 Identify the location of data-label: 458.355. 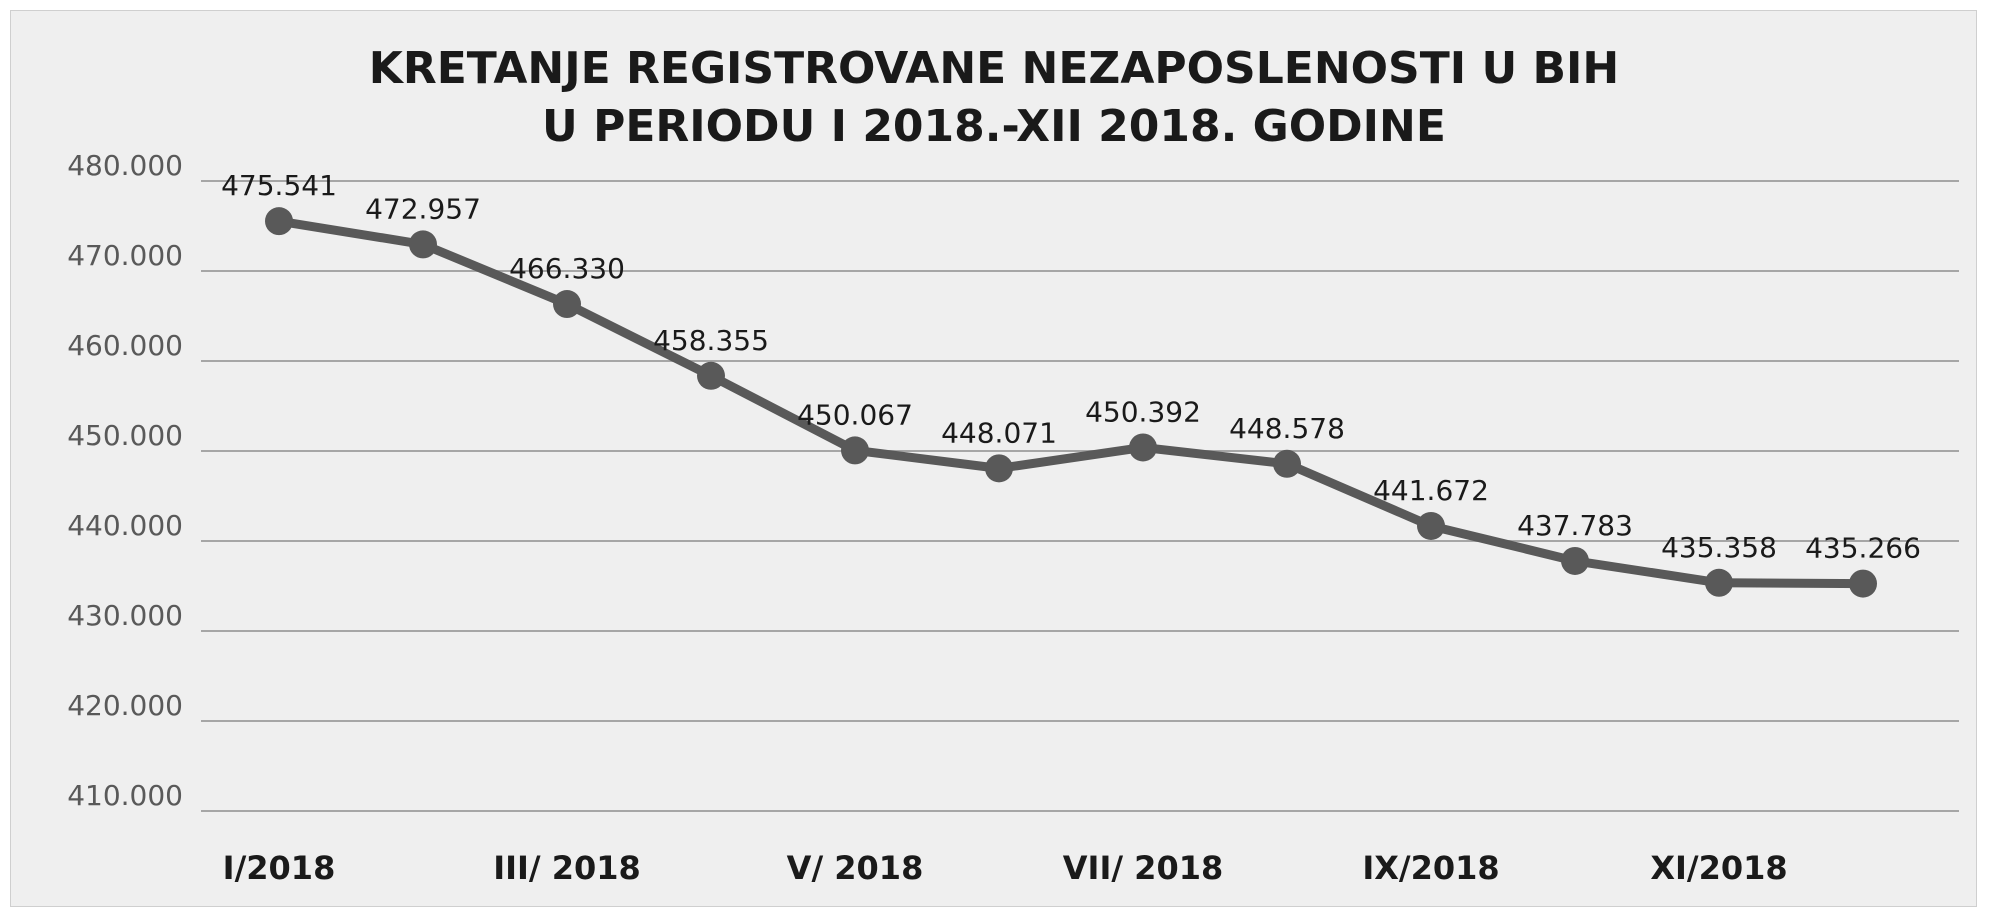
(711, 340).